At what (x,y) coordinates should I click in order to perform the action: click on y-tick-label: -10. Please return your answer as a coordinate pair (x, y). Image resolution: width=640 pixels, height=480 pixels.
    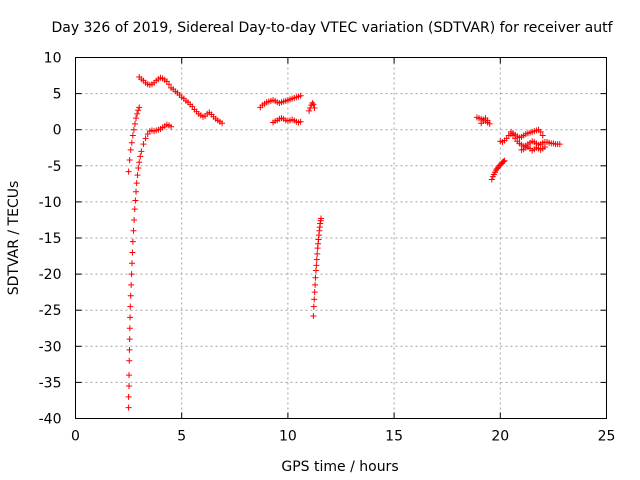
    Looking at the image, I should click on (50, 203).